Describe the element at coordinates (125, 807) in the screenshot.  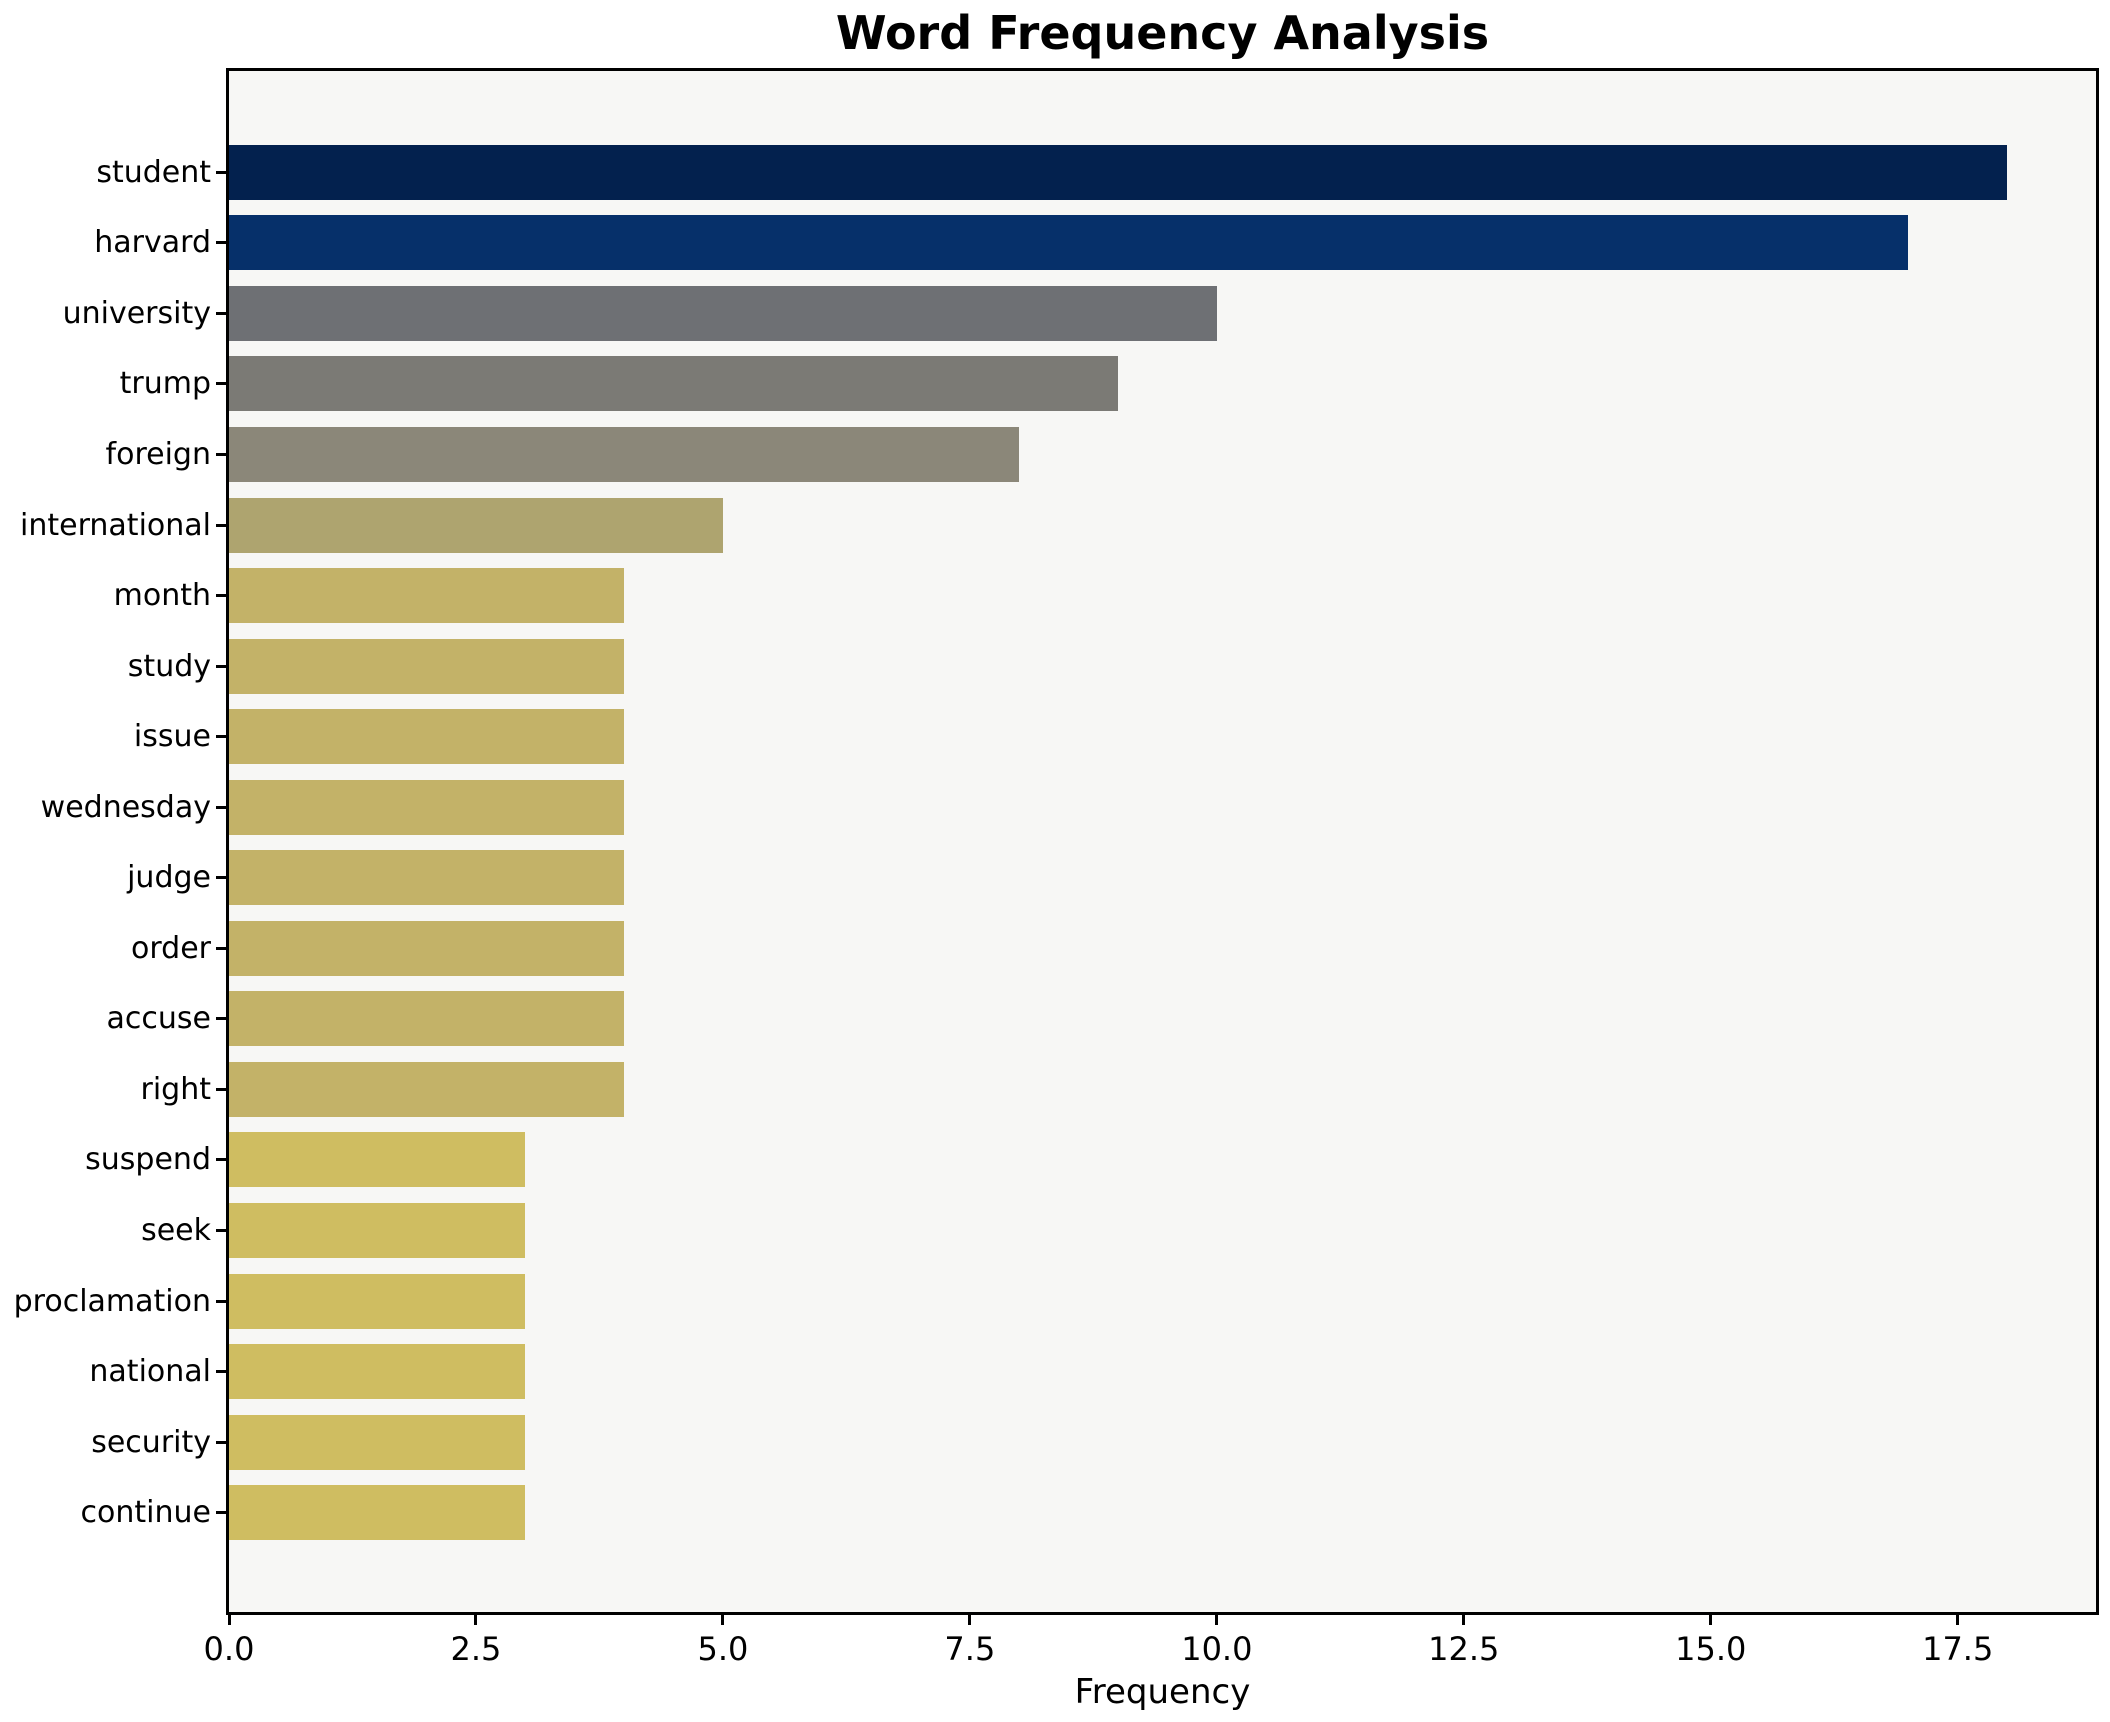
I see `y-tick-label: wednesday` at that location.